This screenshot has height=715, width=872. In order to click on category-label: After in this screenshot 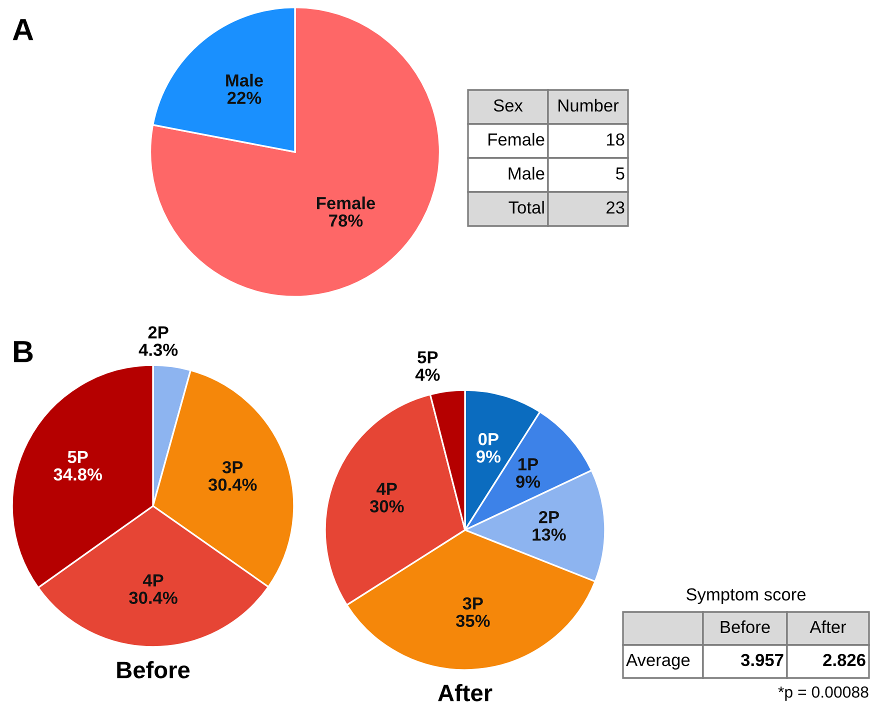, I will do `click(828, 627)`.